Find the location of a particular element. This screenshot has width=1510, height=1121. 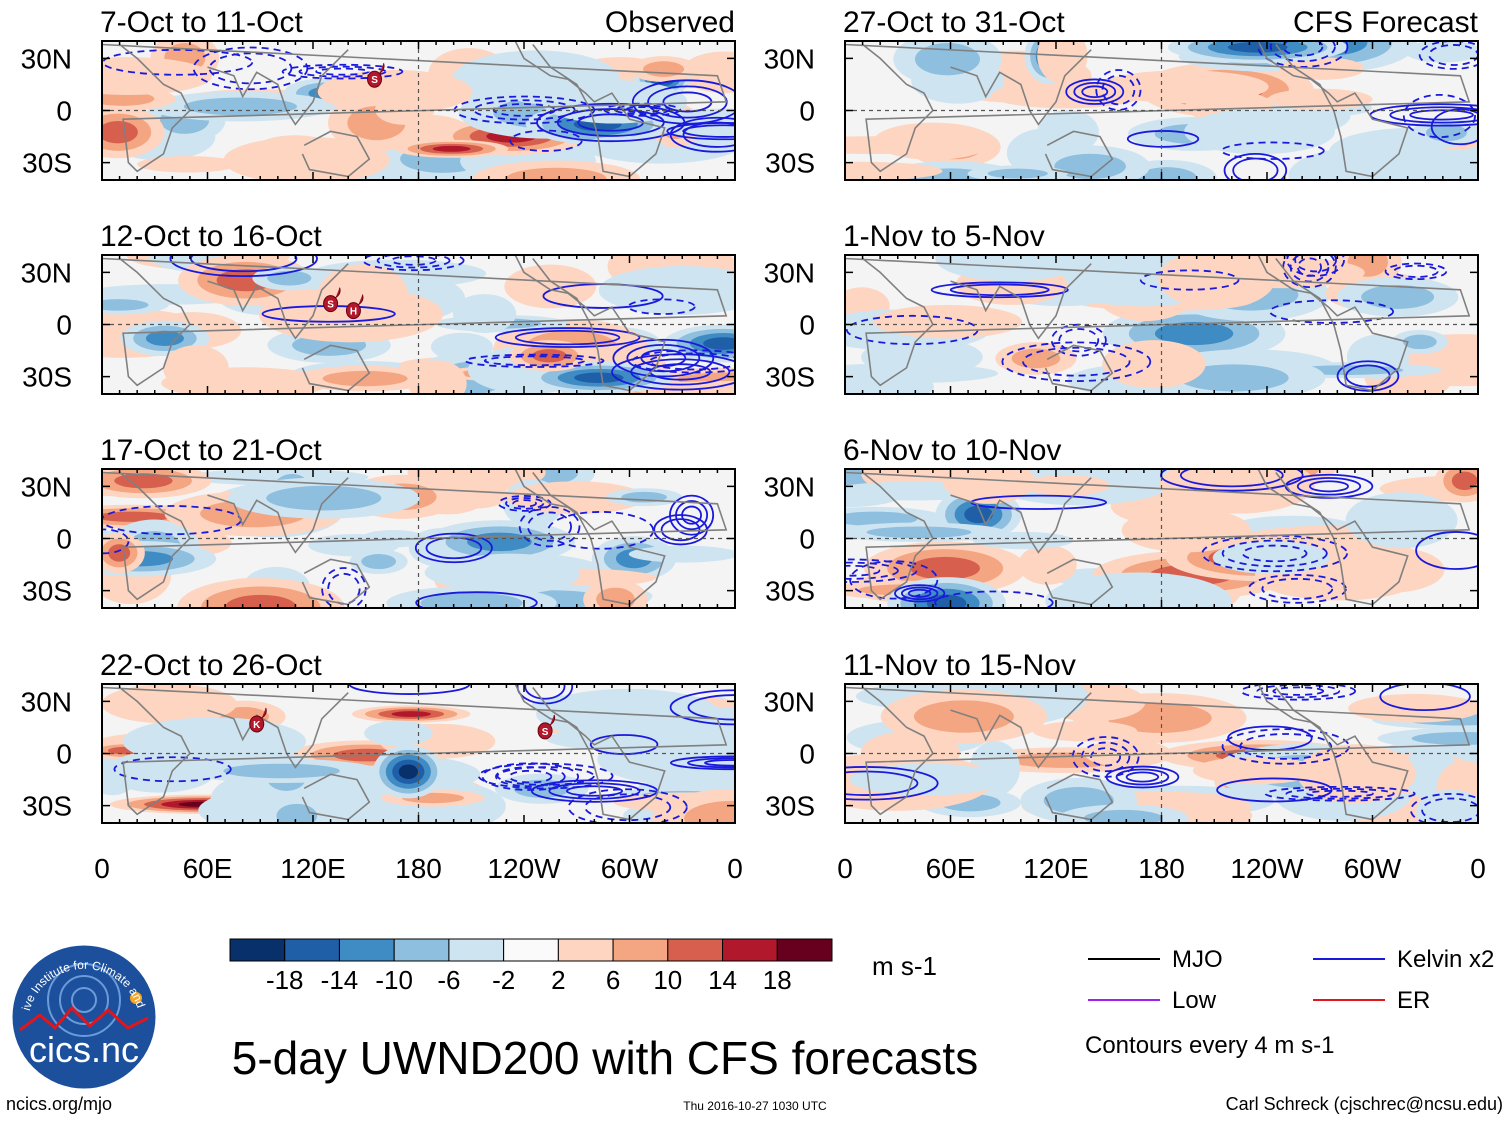

map-panel: 30N 0 30S 6-Nov to 10-Nov is located at coordinates (1121, 521).